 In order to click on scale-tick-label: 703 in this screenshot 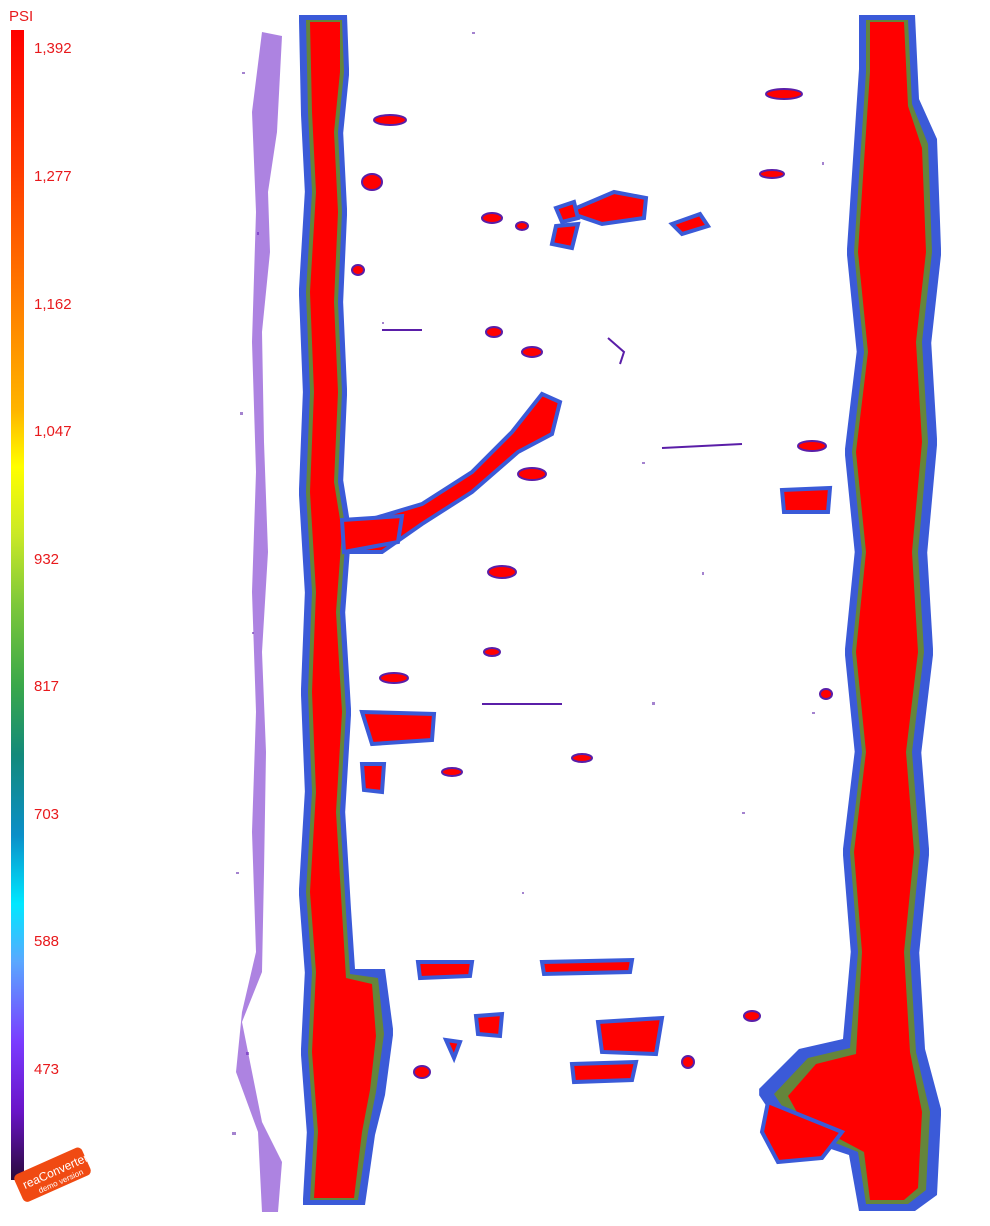, I will do `click(47, 814)`.